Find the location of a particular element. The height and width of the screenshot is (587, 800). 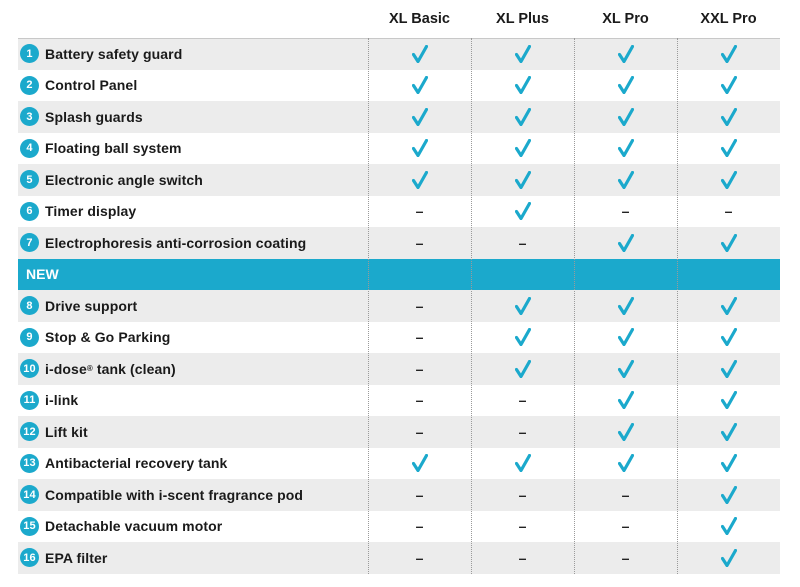

feature-cell: 11 i-link is located at coordinates (193, 401).